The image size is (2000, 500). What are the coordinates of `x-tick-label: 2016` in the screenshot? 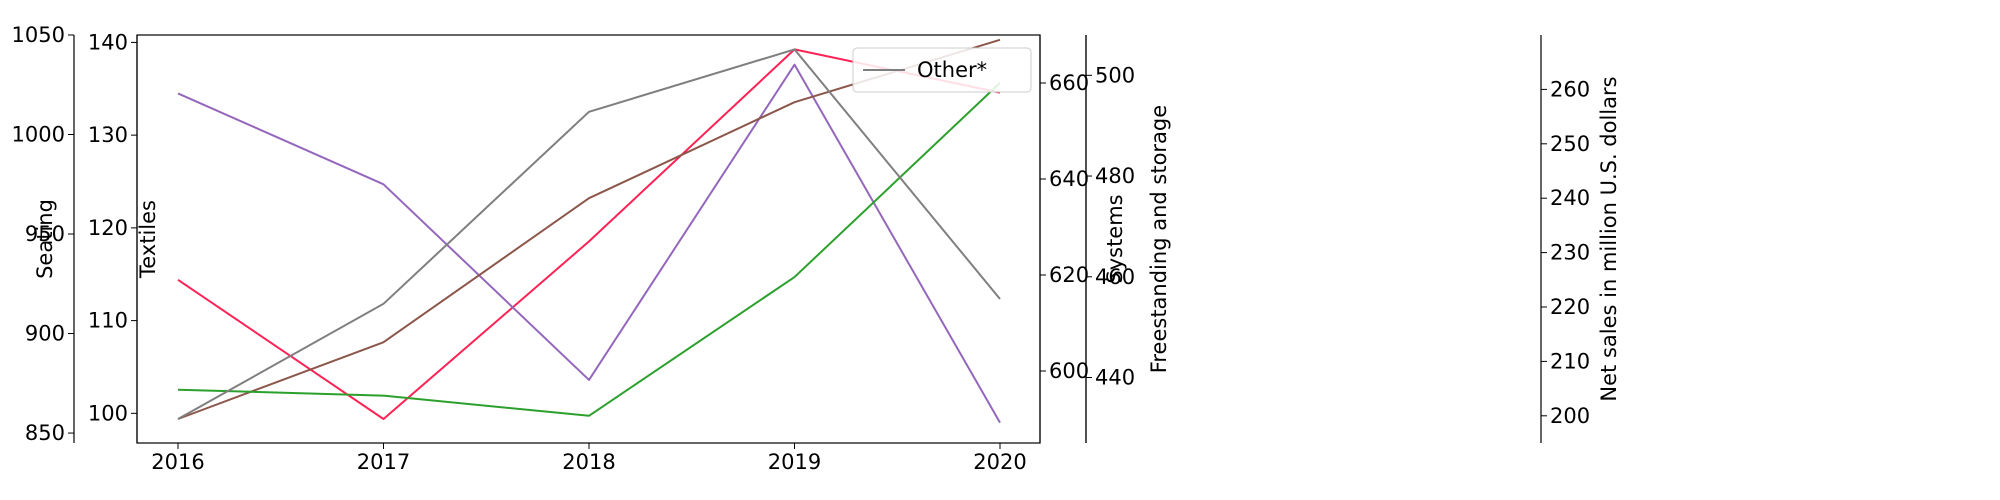 It's located at (177, 462).